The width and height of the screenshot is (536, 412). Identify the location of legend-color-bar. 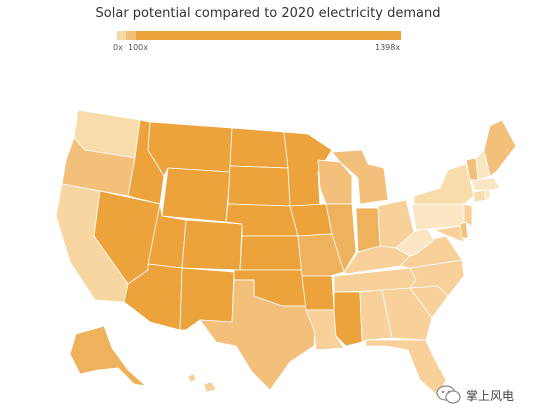
(259, 35).